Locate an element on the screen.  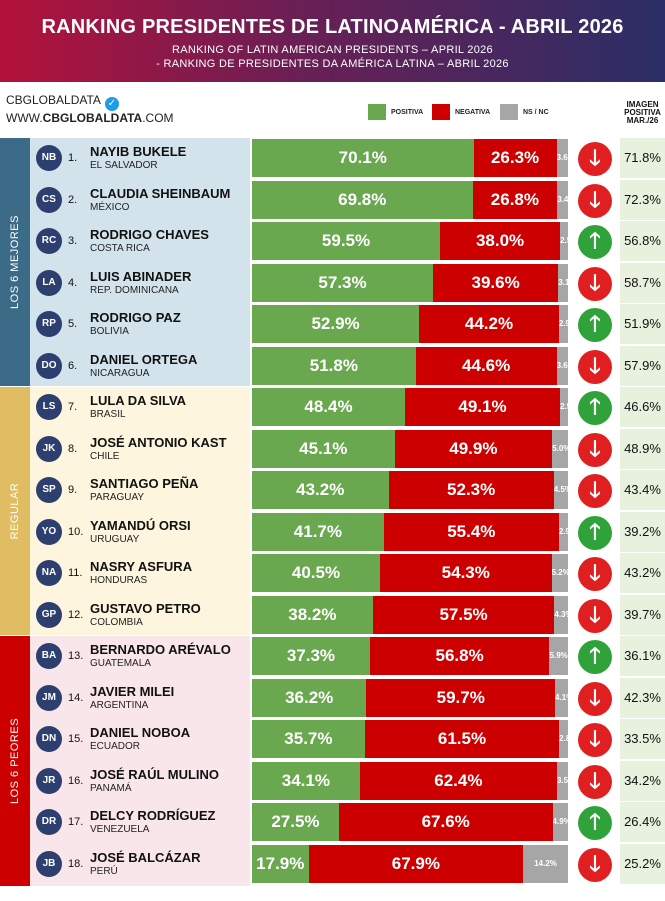
approval-bar: 45.1%49.9%5.0% is located at coordinates (410, 448).